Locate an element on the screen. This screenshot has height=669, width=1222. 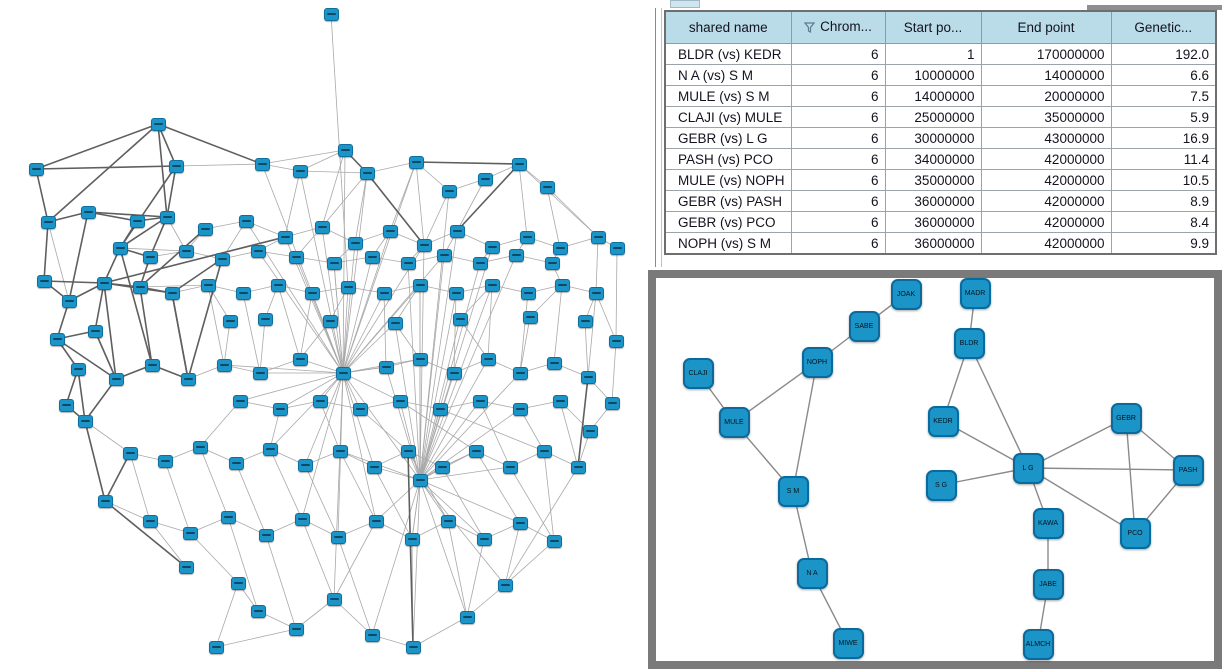
network-node-s-g: S G is located at coordinates (941, 485).